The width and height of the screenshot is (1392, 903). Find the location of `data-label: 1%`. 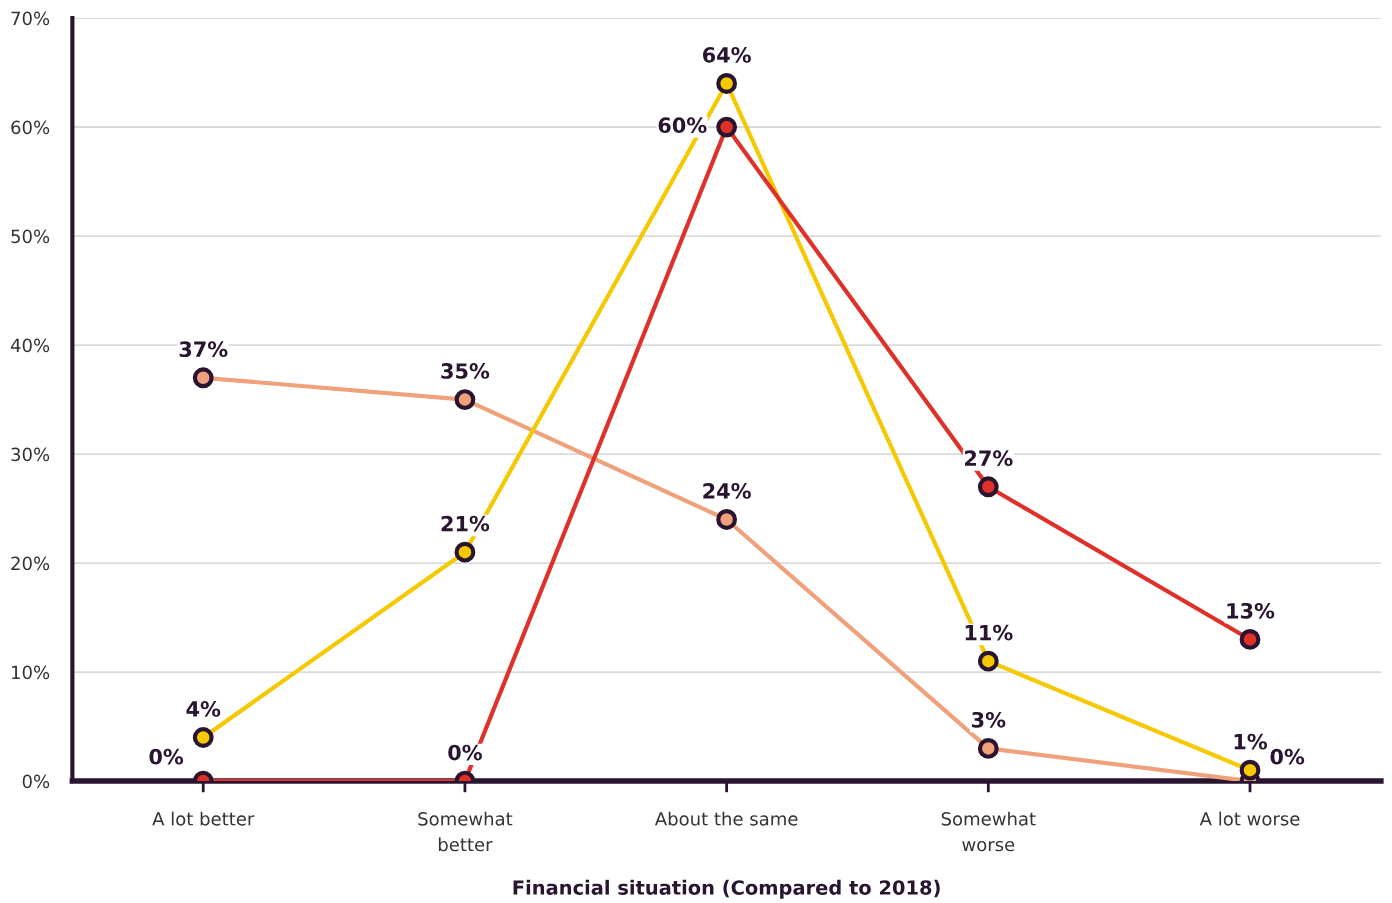

data-label: 1% is located at coordinates (1251, 741).